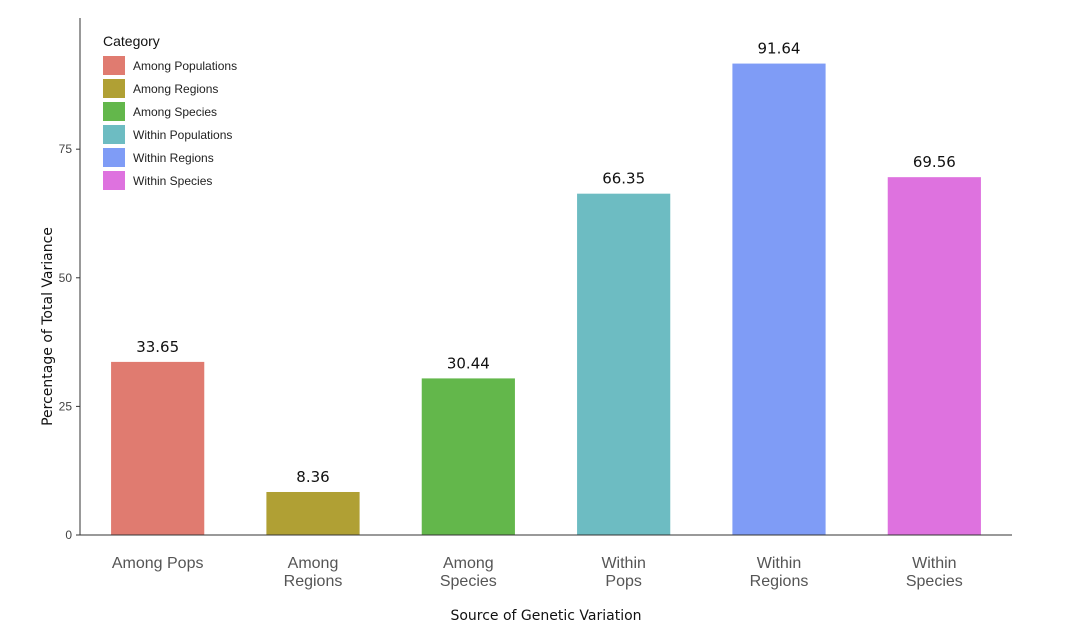  What do you see at coordinates (157, 347) in the screenshot?
I see `bar-value-label: 33.65` at bounding box center [157, 347].